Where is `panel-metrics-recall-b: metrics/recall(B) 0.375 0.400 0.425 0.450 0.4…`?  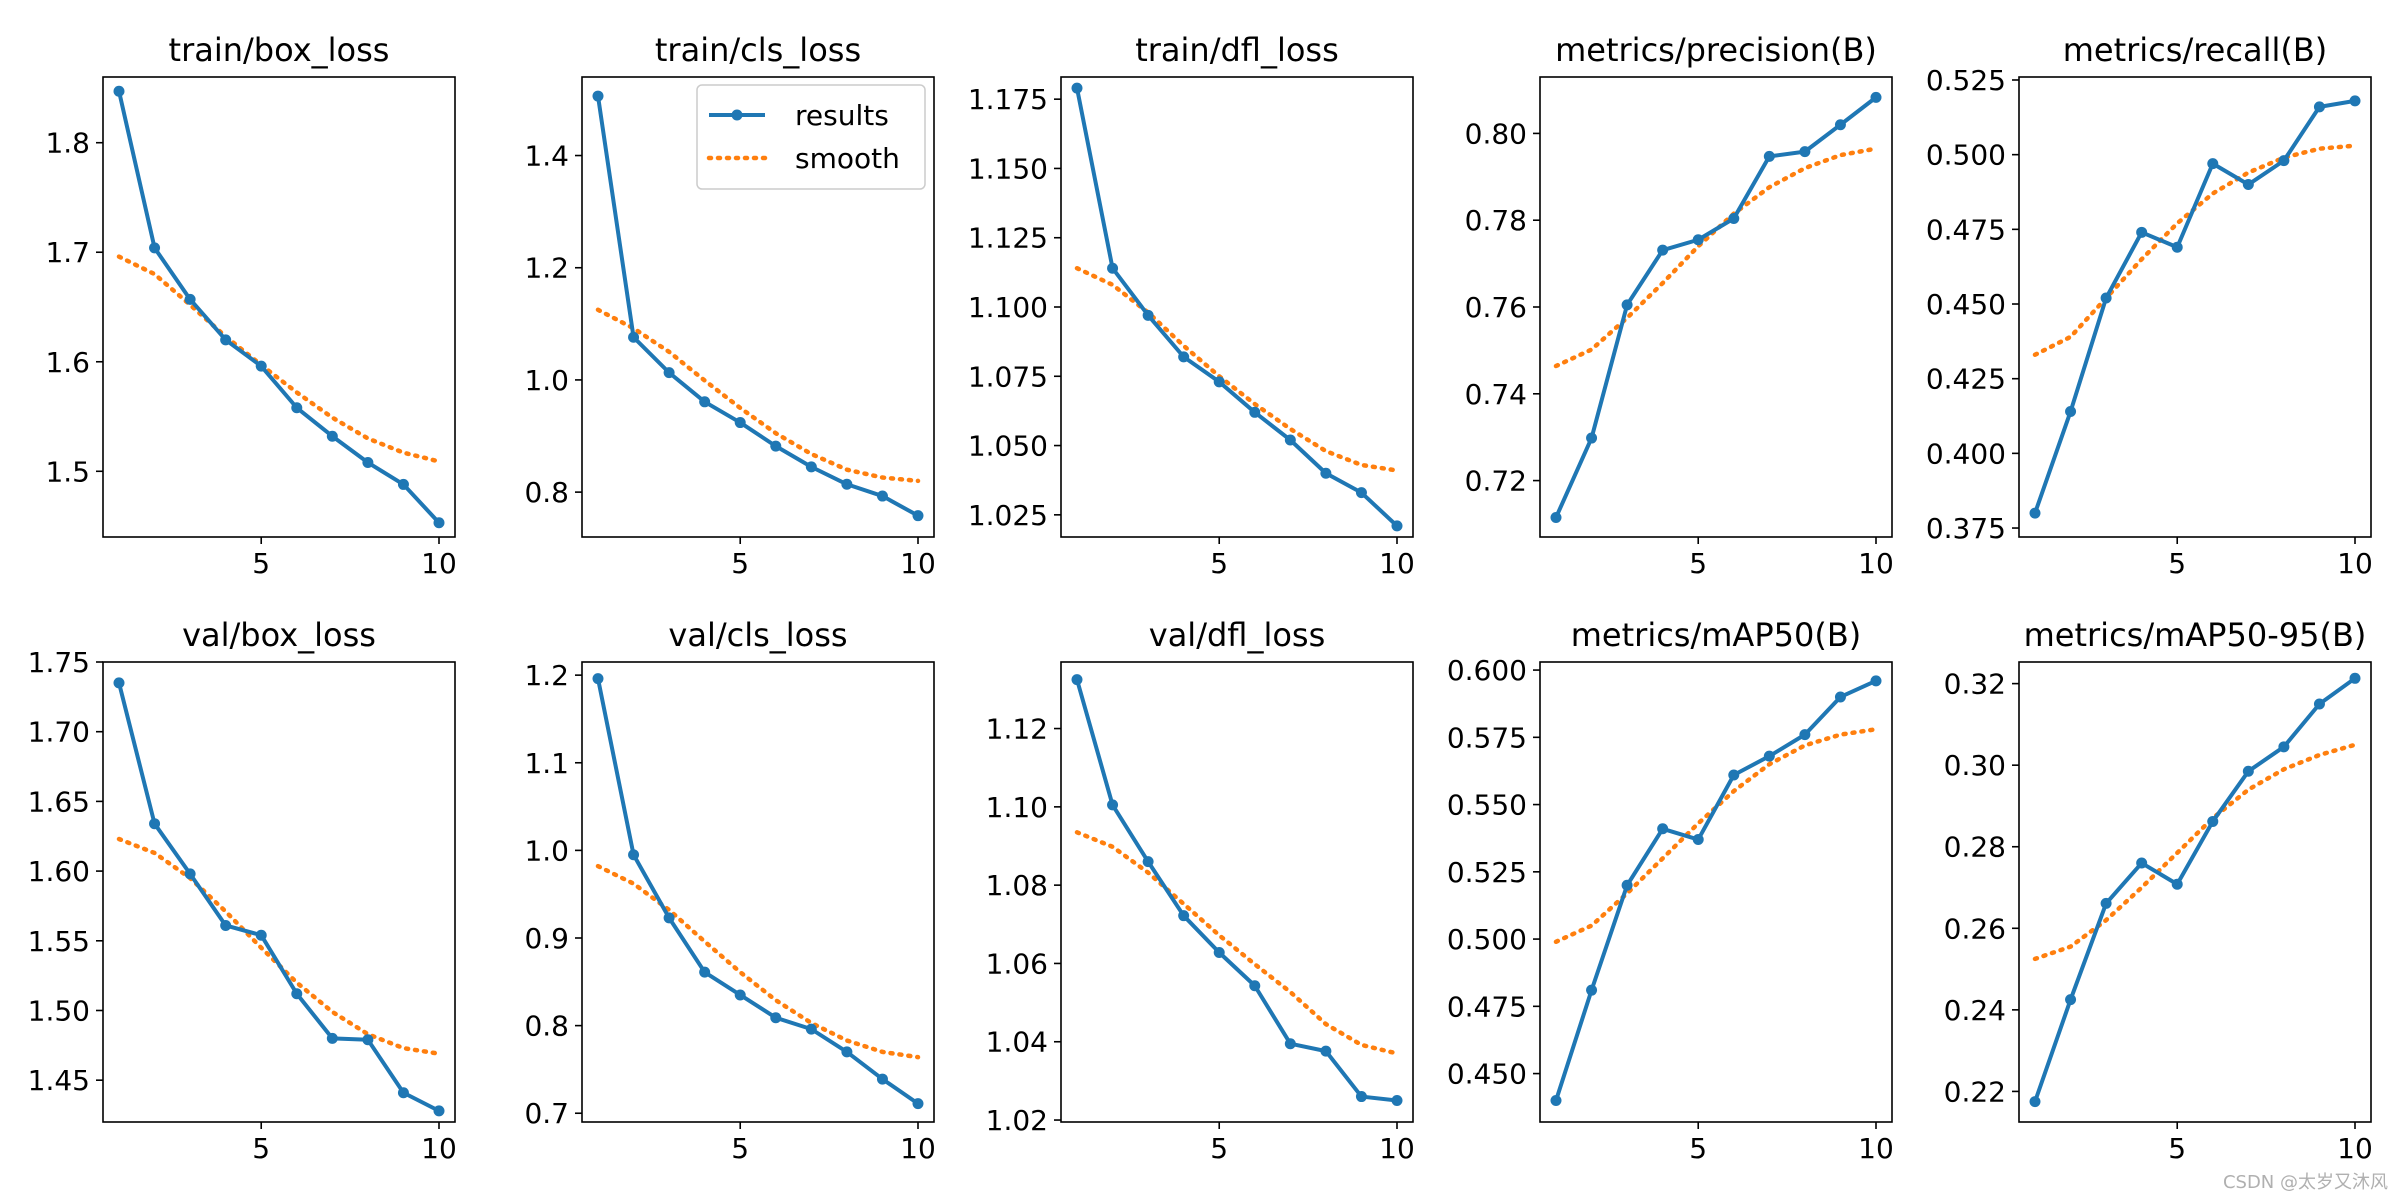 panel-metrics-recall-b: metrics/recall(B) 0.375 0.400 0.425 0.450 0.4… is located at coordinates (2149, 305).